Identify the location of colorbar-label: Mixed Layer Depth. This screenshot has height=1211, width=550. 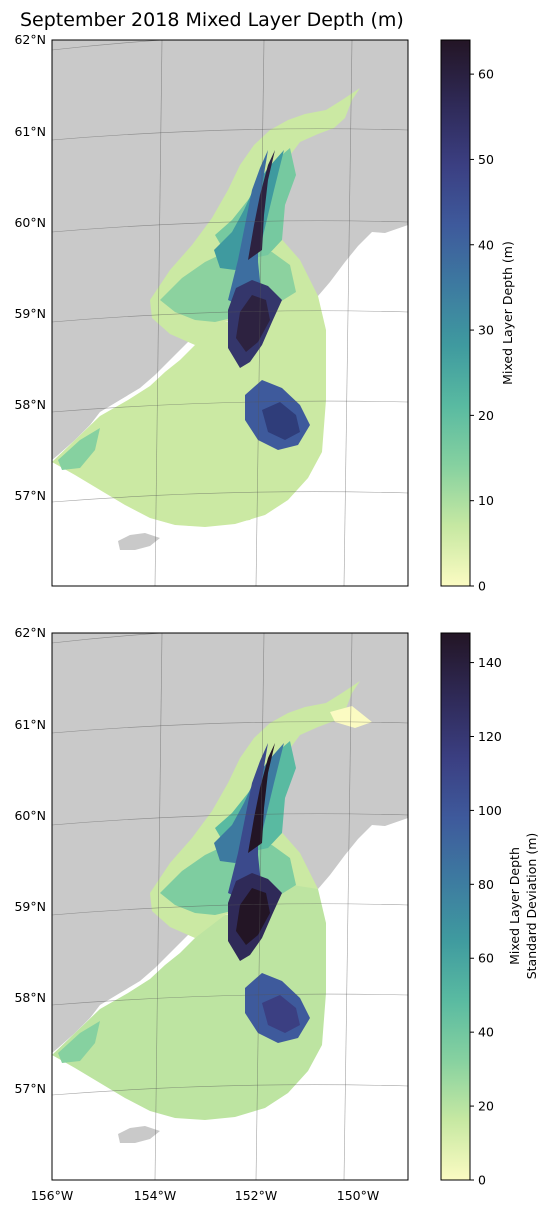
(514, 906).